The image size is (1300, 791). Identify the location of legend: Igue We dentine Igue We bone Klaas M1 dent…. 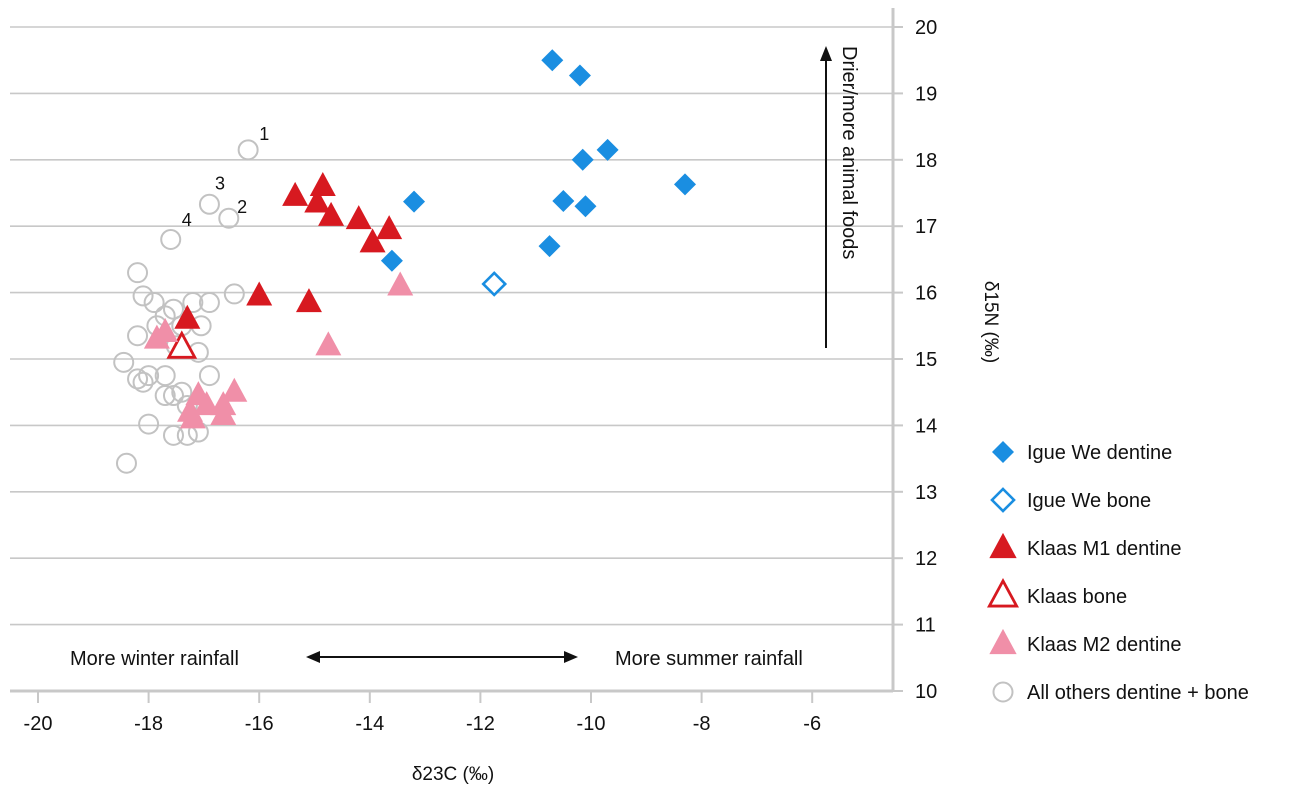
(1117, 572).